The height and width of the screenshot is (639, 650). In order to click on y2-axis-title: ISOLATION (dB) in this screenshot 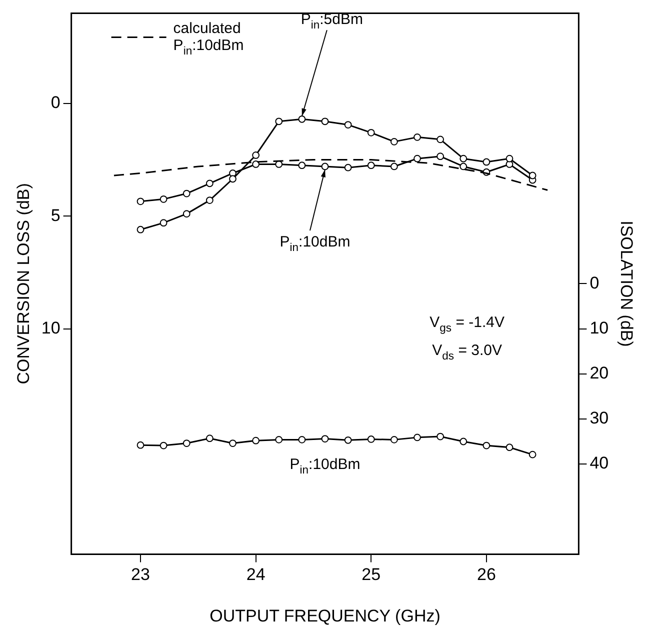, I will do `click(626, 283)`.